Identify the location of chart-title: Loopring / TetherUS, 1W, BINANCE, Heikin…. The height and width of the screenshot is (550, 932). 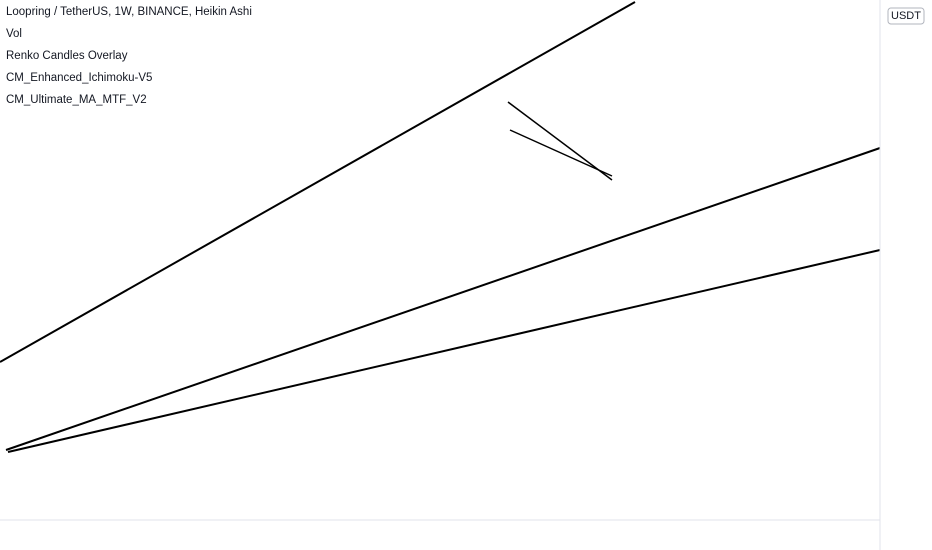
(129, 12).